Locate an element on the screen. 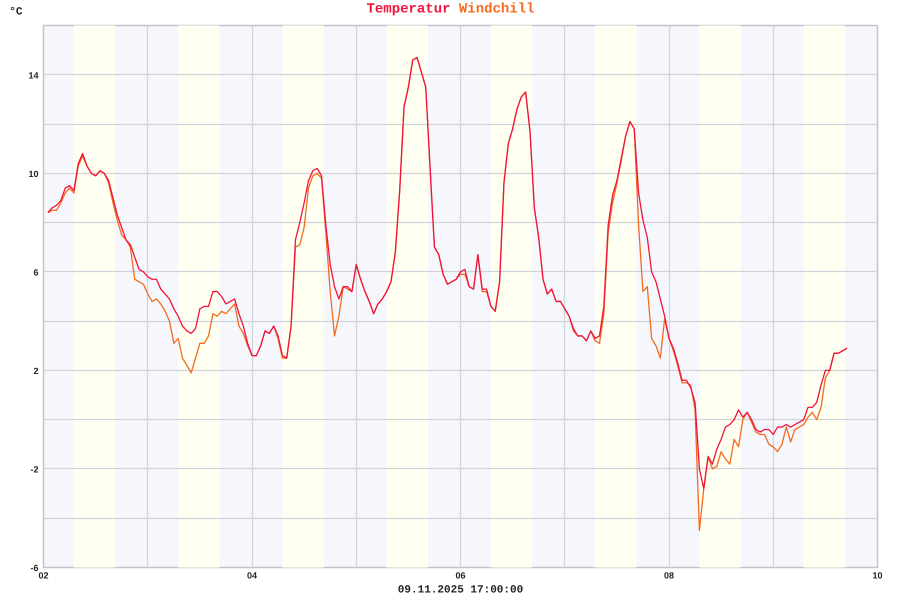  y-tick-label: -2 is located at coordinates (34, 469).